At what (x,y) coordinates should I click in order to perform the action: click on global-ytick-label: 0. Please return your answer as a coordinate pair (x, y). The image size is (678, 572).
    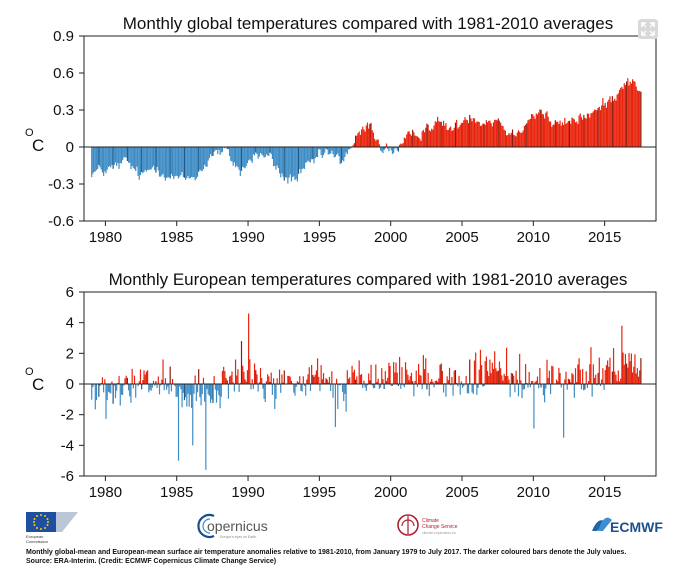
    Looking at the image, I should click on (70, 147).